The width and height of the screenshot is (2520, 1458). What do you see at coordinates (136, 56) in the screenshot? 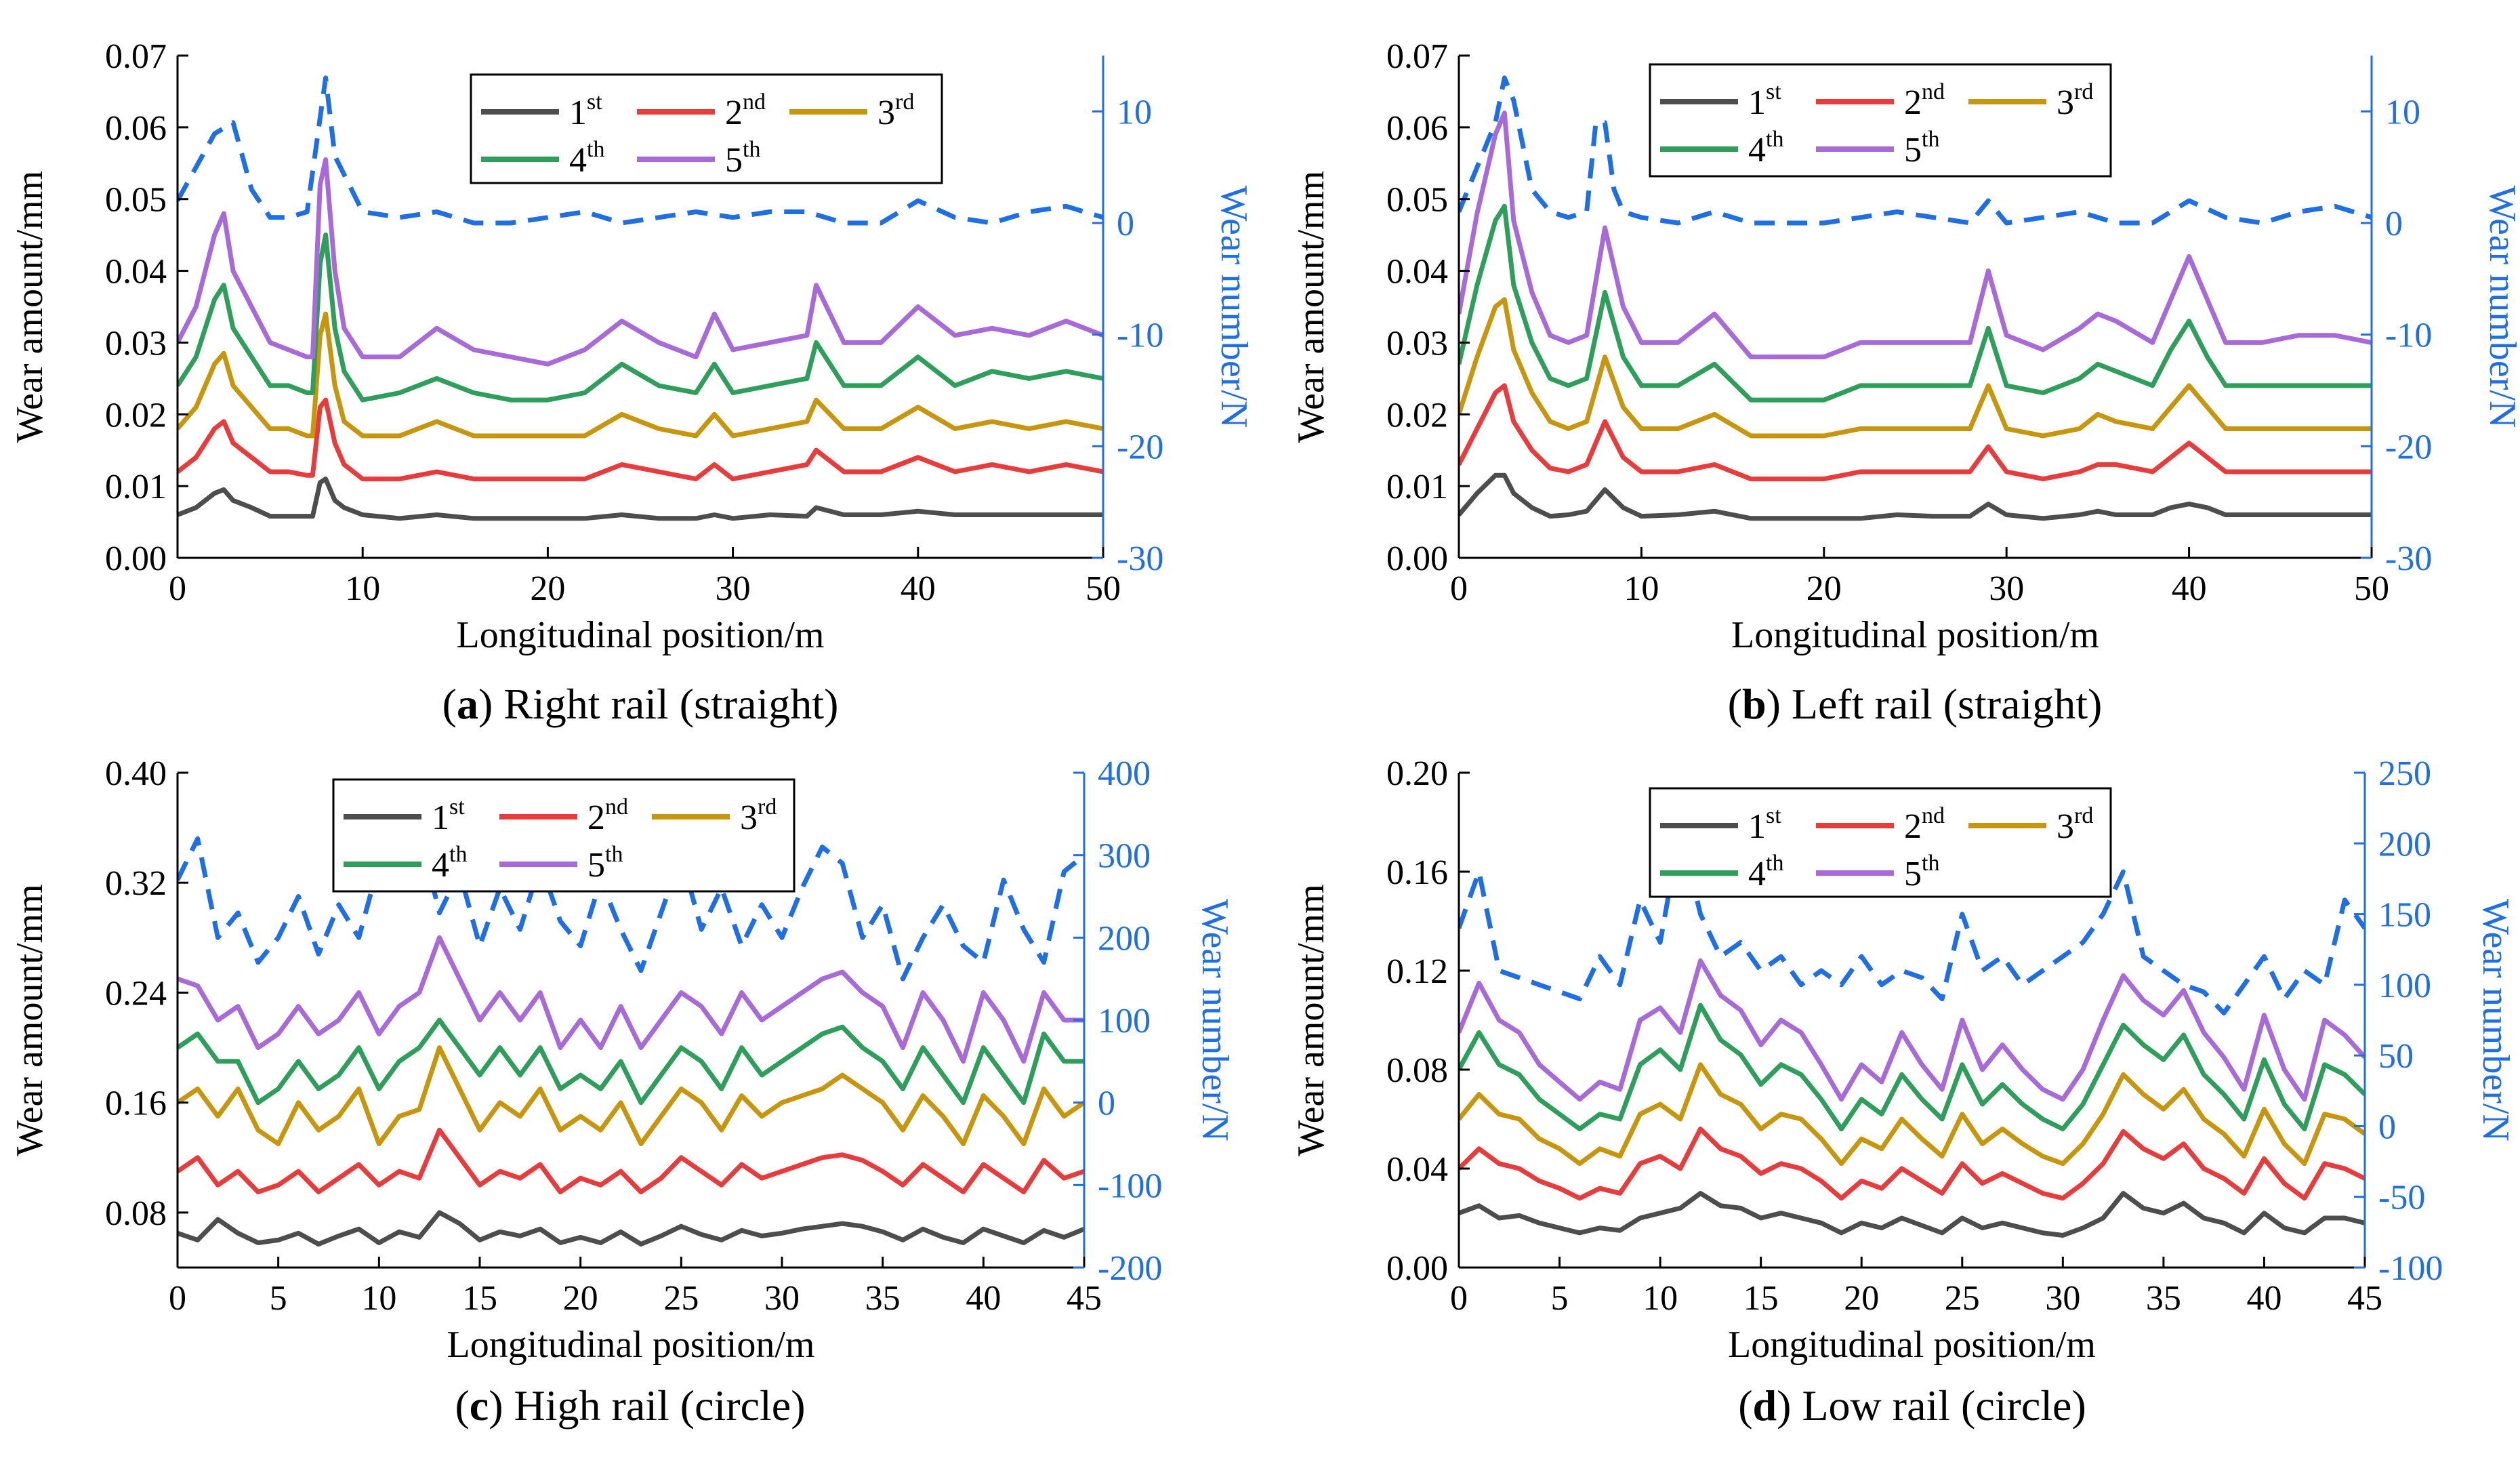
I see `y-tick-label: 0.07` at bounding box center [136, 56].